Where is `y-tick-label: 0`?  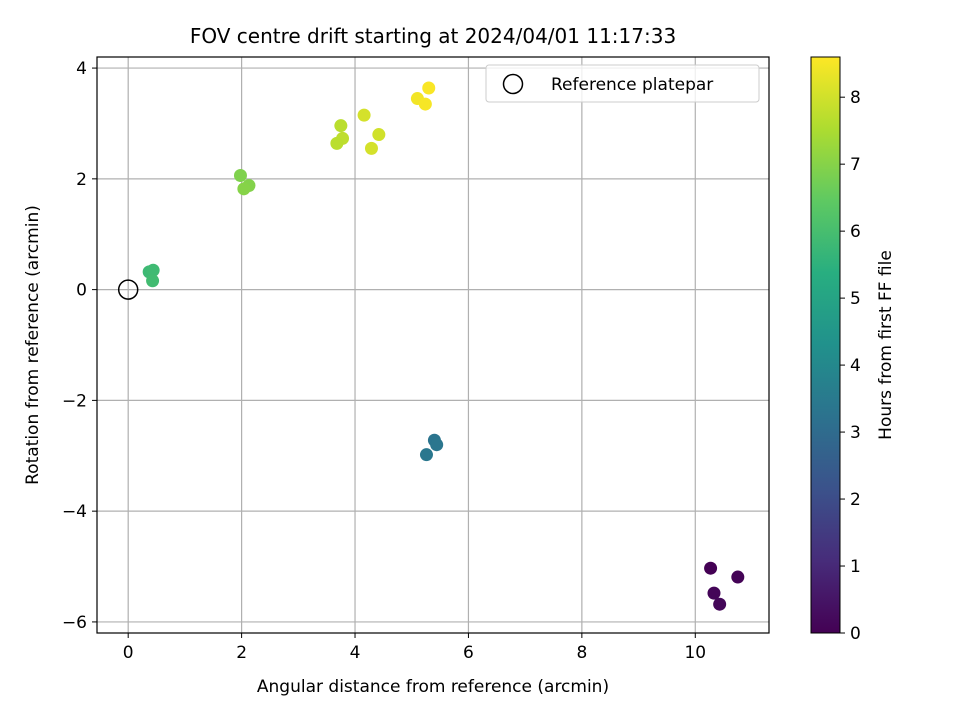 y-tick-label: 0 is located at coordinates (81, 291).